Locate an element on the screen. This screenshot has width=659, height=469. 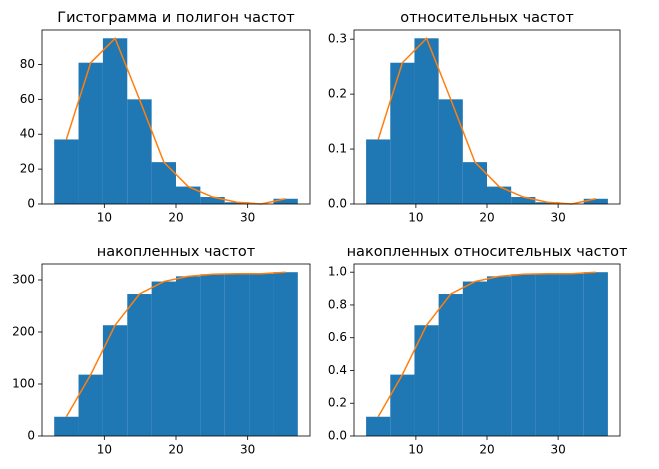
y-tick-label: 300 is located at coordinates (23, 279).